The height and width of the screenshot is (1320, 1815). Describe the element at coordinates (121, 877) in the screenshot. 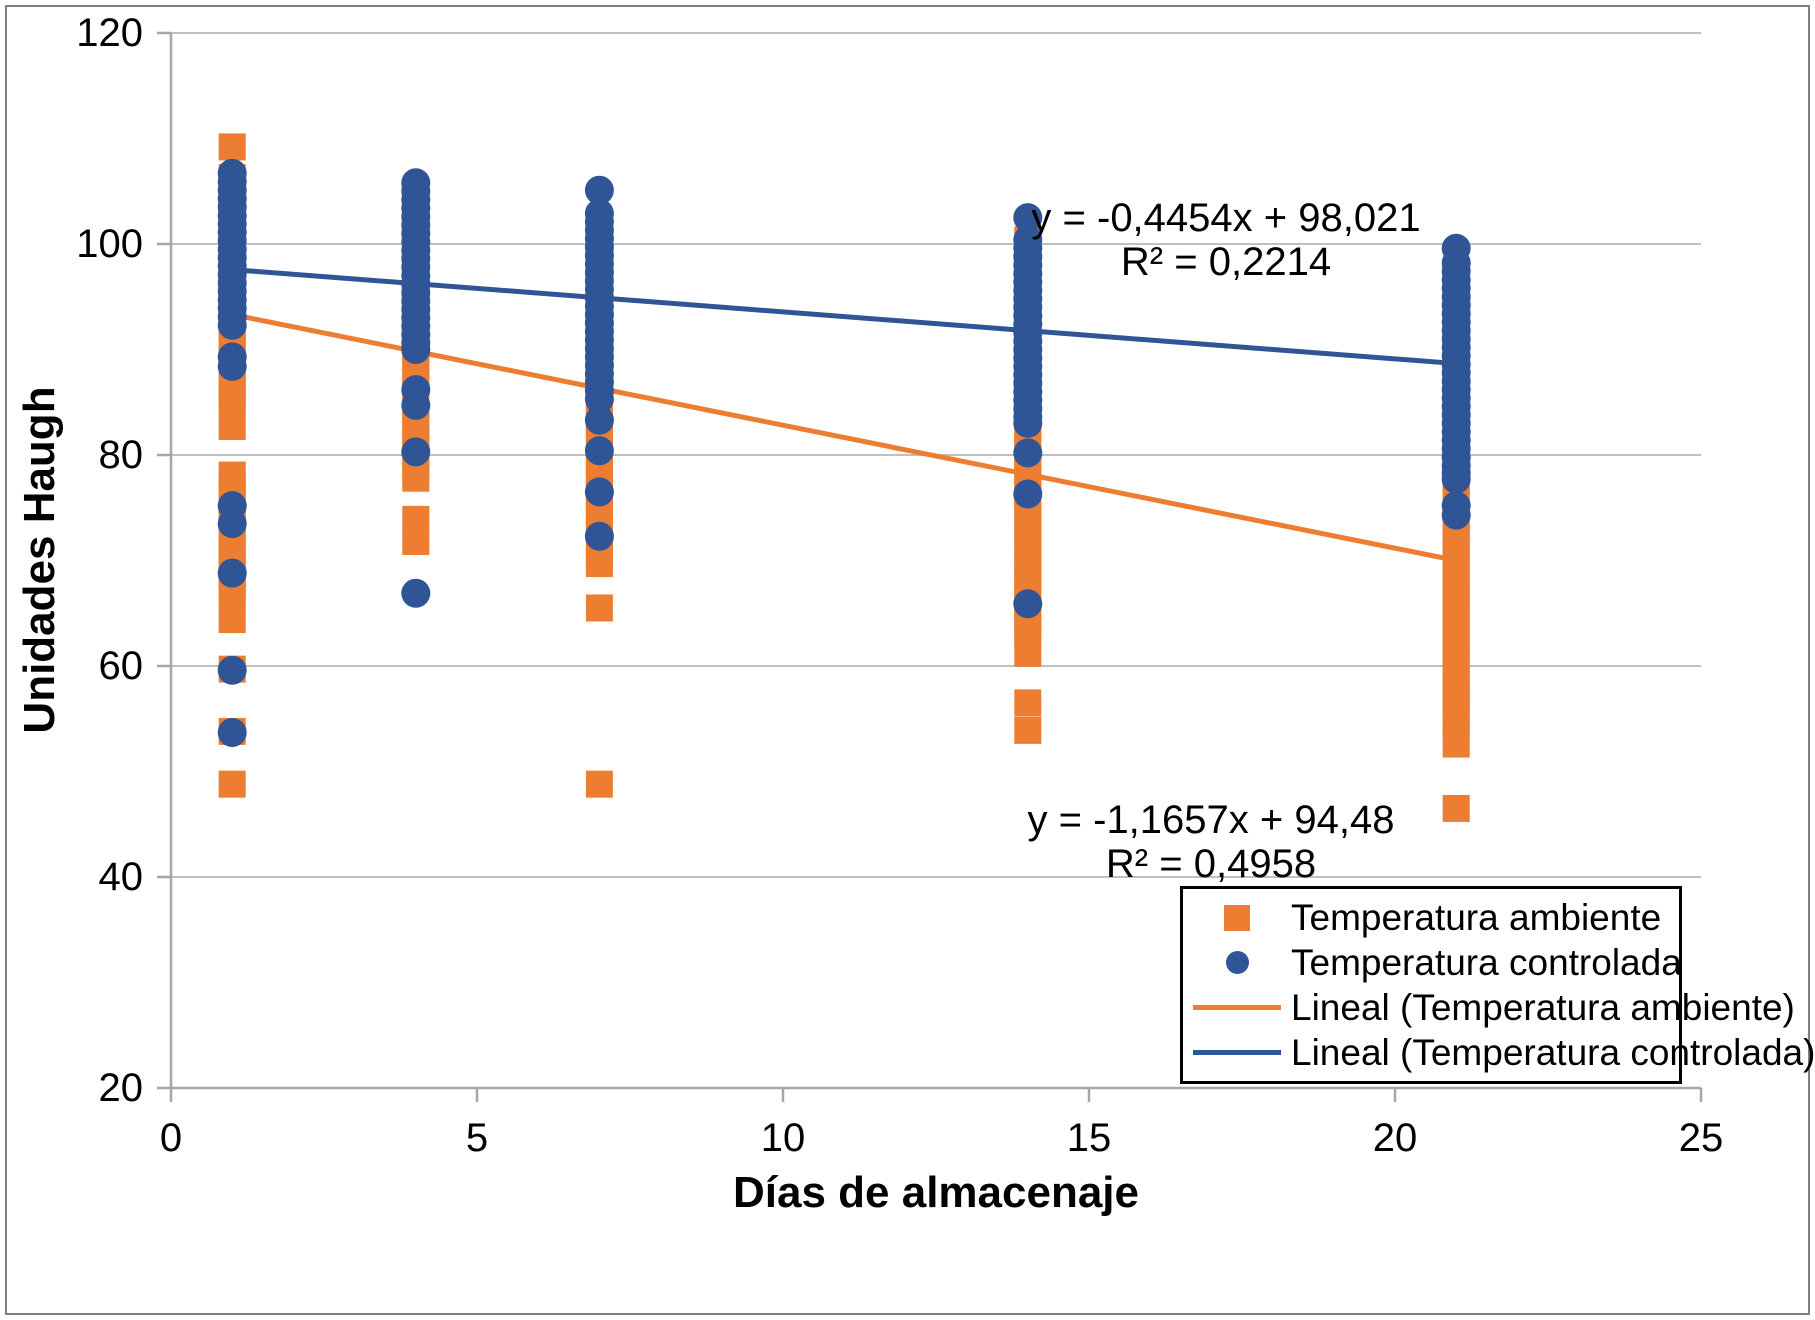

I see `y-tick-label-40: 40` at that location.